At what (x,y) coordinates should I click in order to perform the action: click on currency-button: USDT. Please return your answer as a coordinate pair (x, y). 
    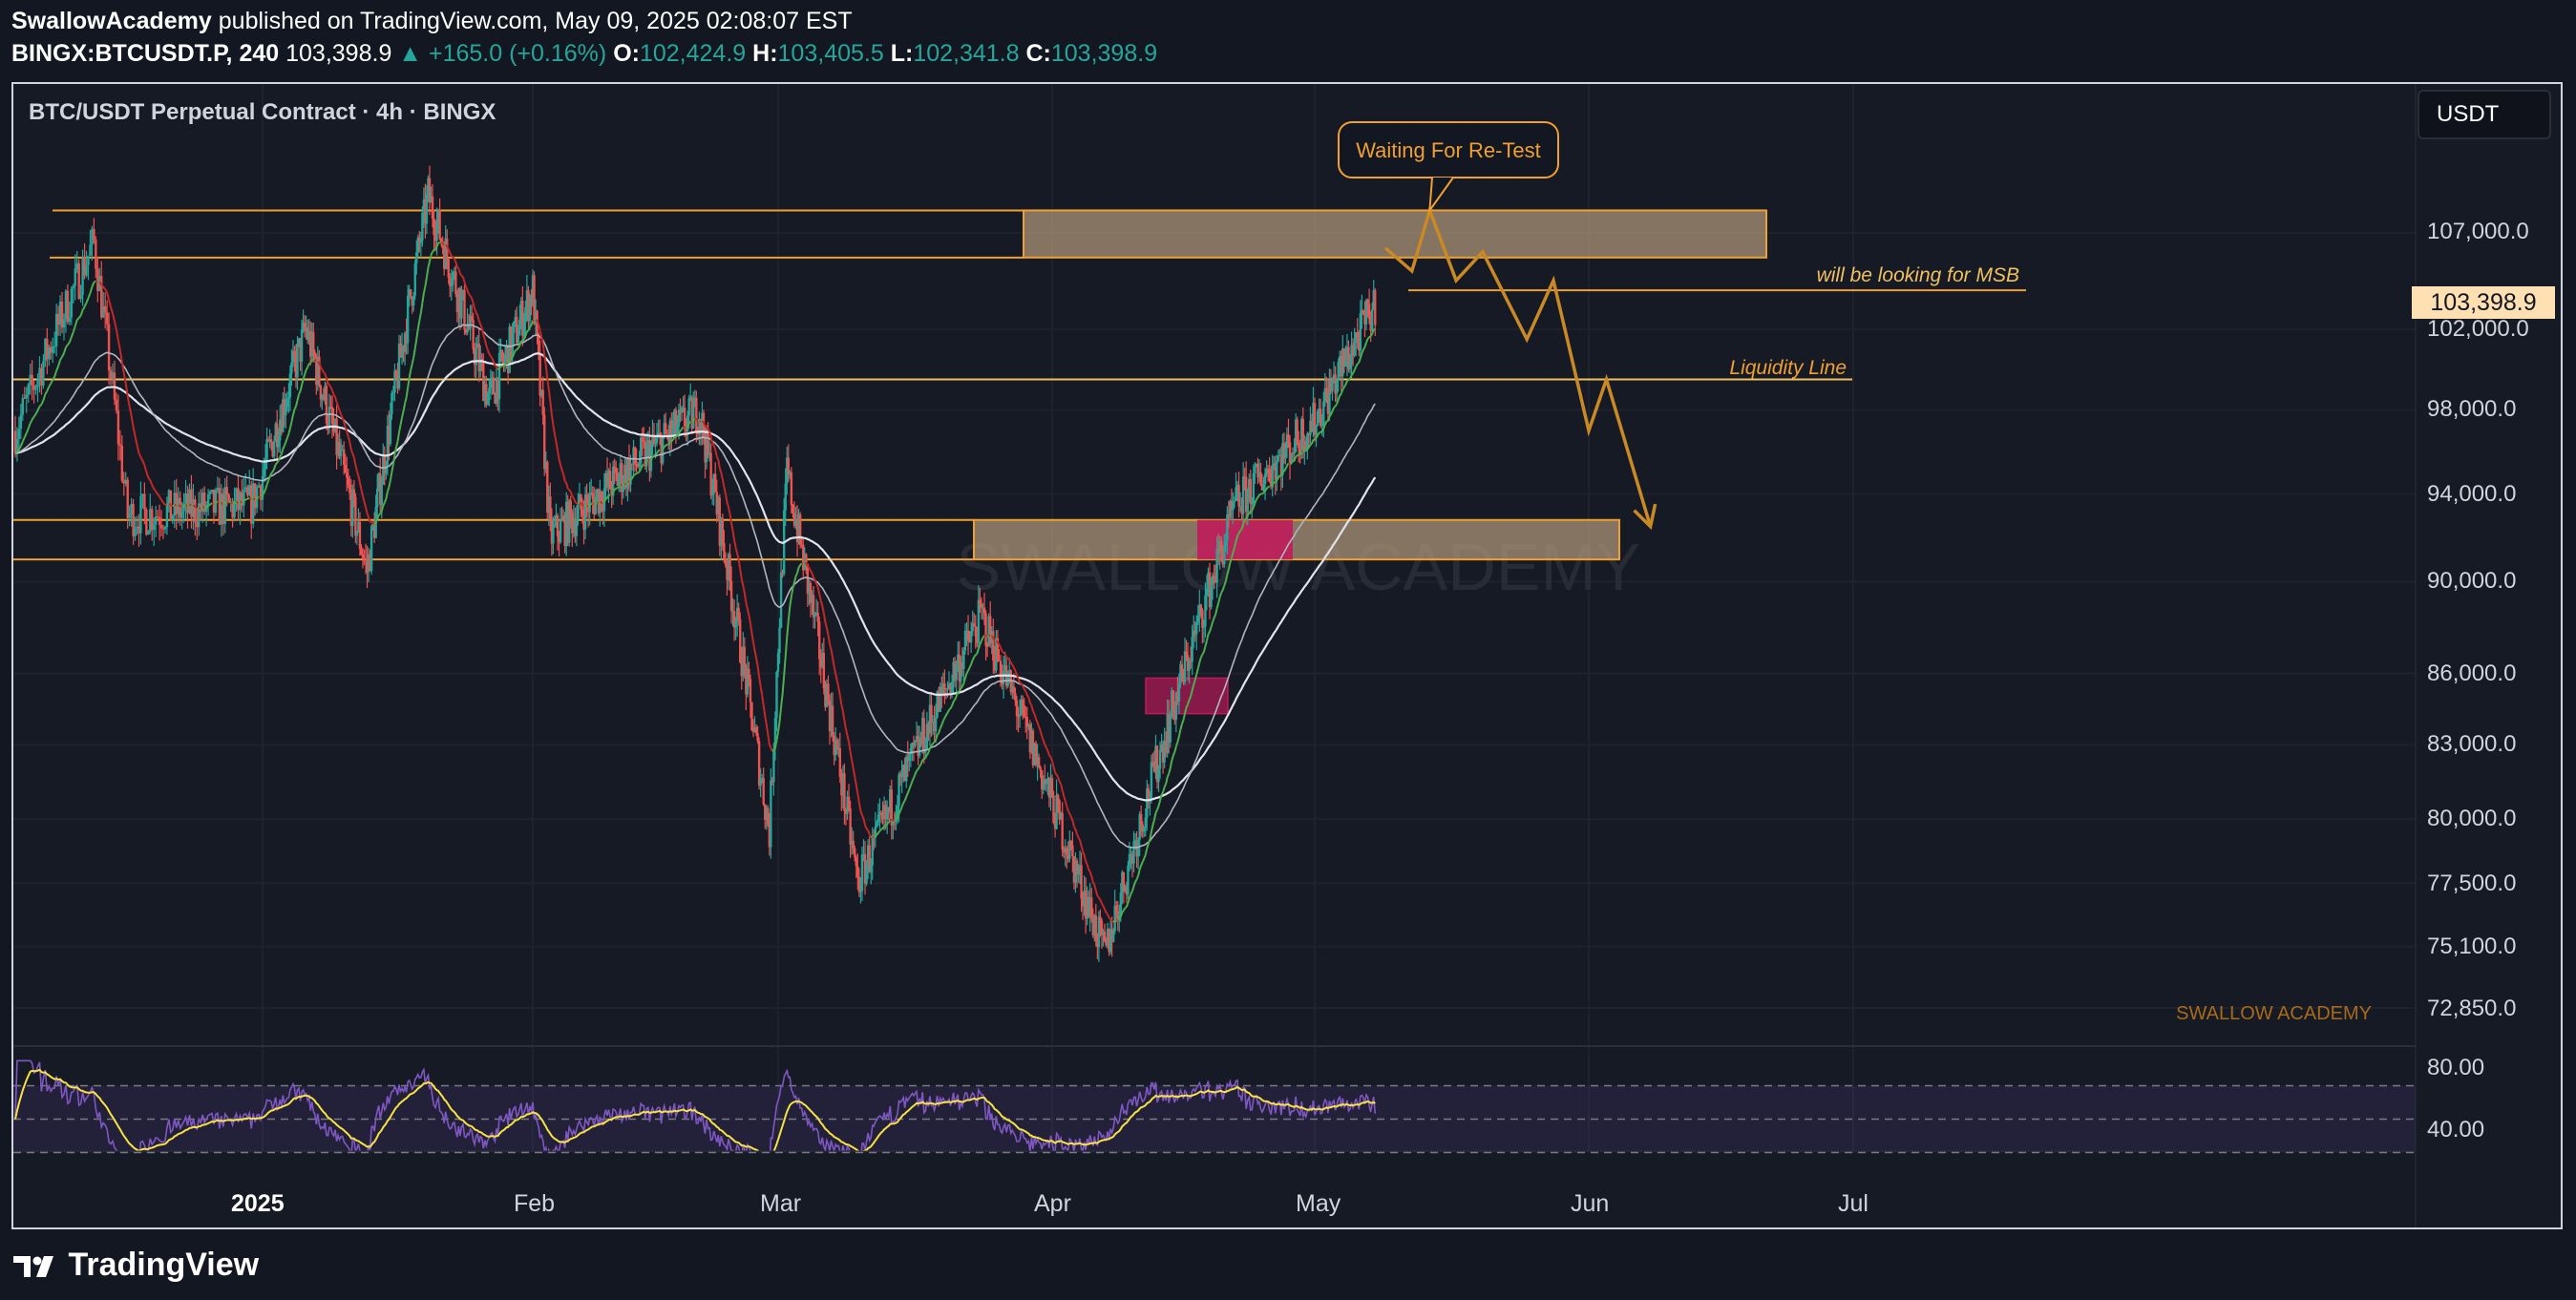
    Looking at the image, I should click on (2484, 114).